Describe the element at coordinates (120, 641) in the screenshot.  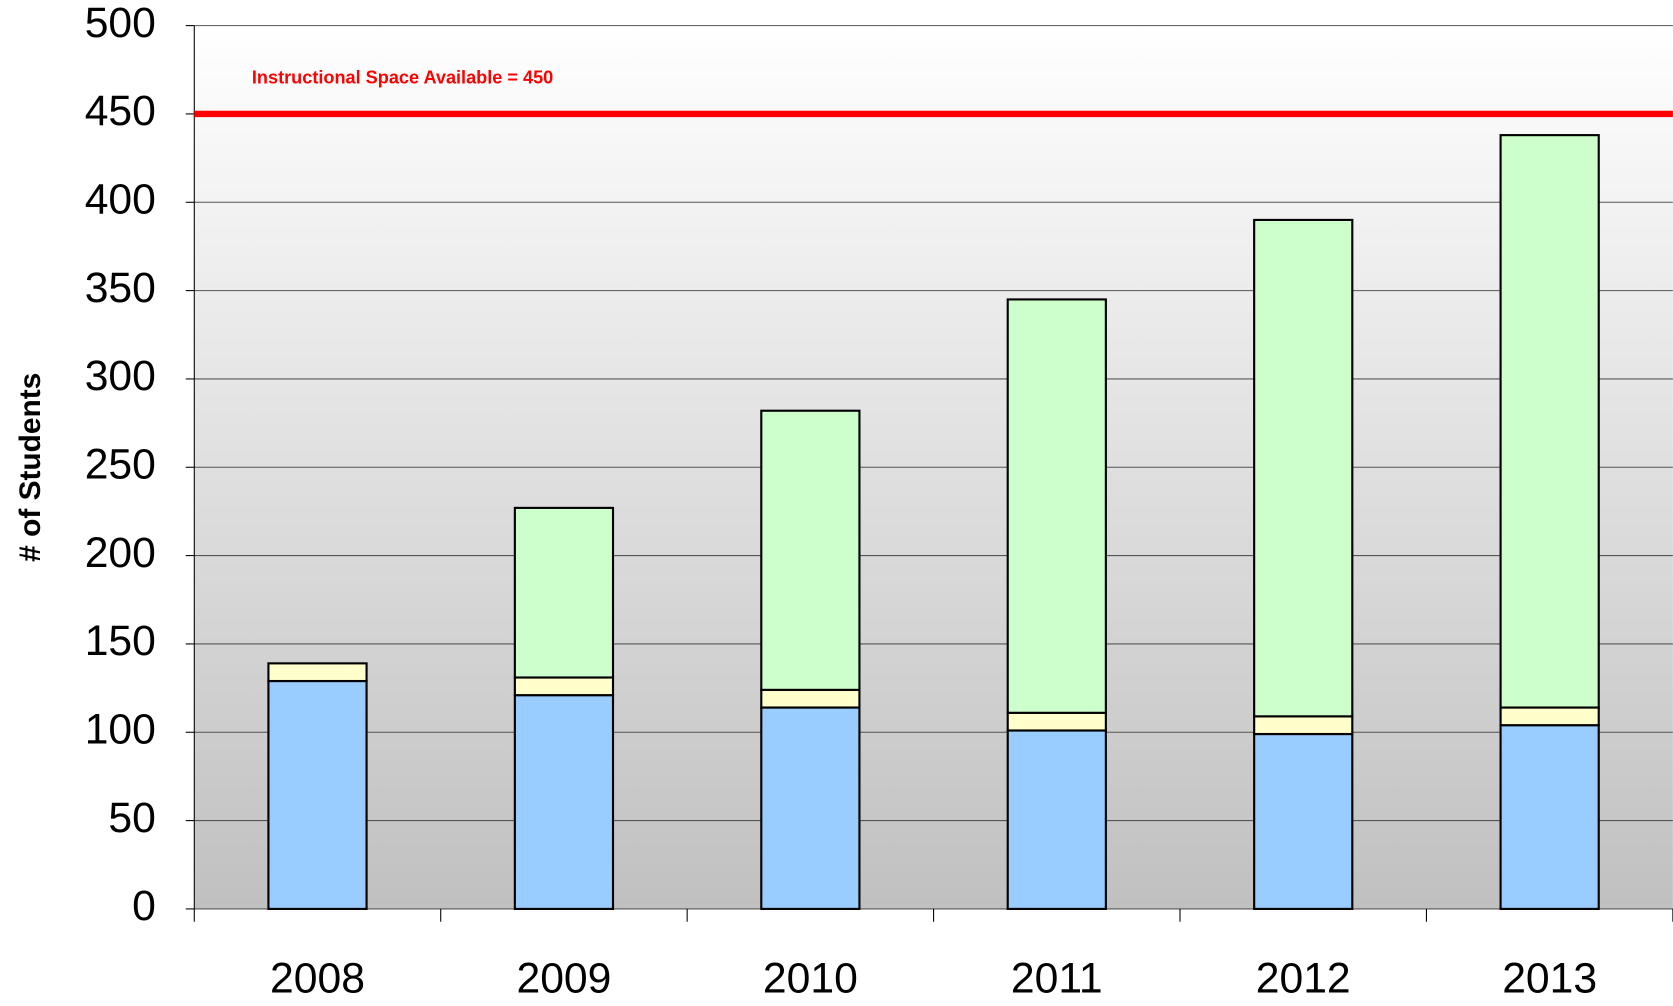
I see `y-tick-label: 150` at that location.